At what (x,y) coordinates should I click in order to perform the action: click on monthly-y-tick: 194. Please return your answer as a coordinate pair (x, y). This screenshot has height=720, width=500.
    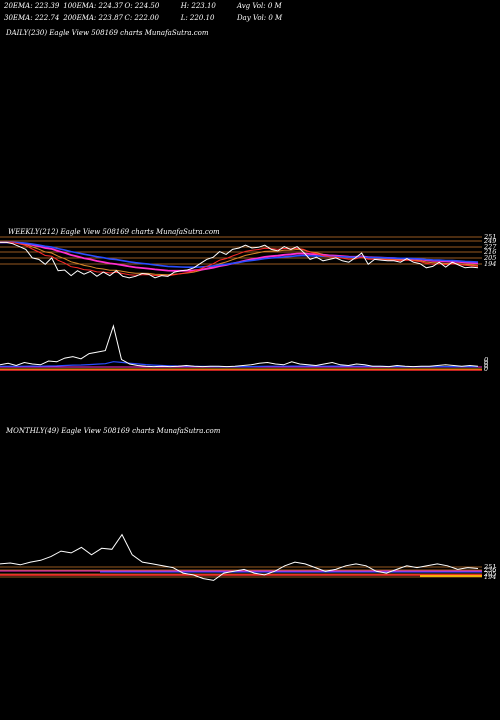
    Looking at the image, I should click on (490, 577).